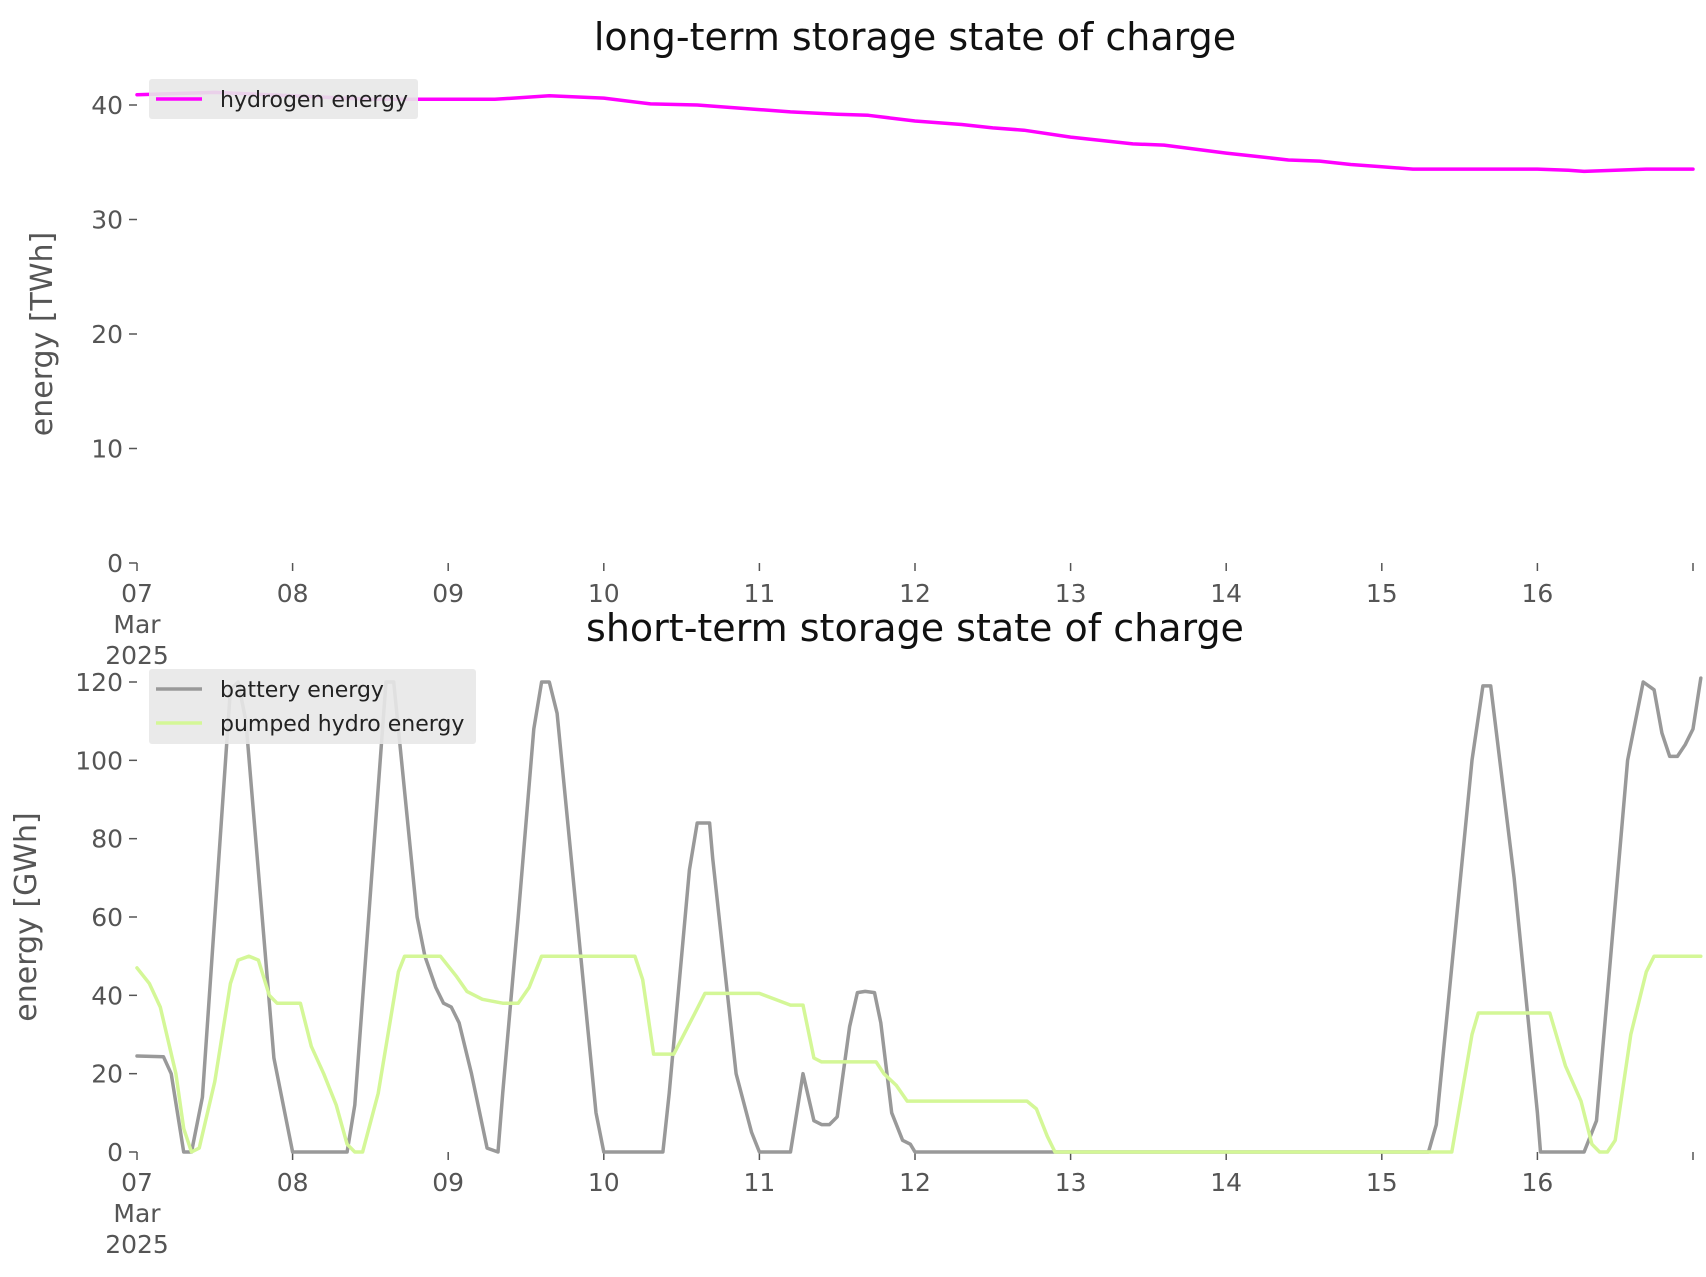 Image resolution: width=1706 pixels, height=1277 pixels. What do you see at coordinates (107, 917) in the screenshot?
I see `y-tick-label: 60` at bounding box center [107, 917].